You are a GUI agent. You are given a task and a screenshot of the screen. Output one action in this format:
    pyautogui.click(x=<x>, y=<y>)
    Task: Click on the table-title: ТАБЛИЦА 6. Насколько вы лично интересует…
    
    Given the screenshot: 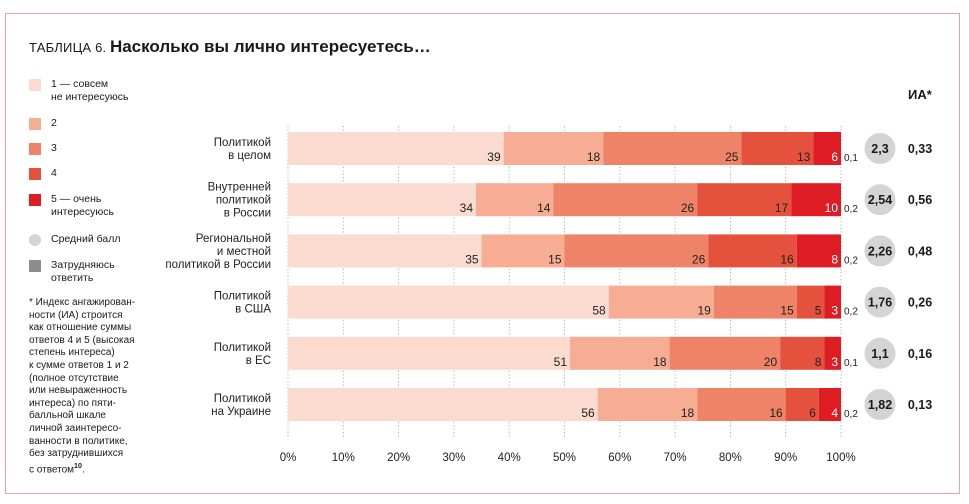 What is the action you would take?
    pyautogui.click(x=230, y=47)
    